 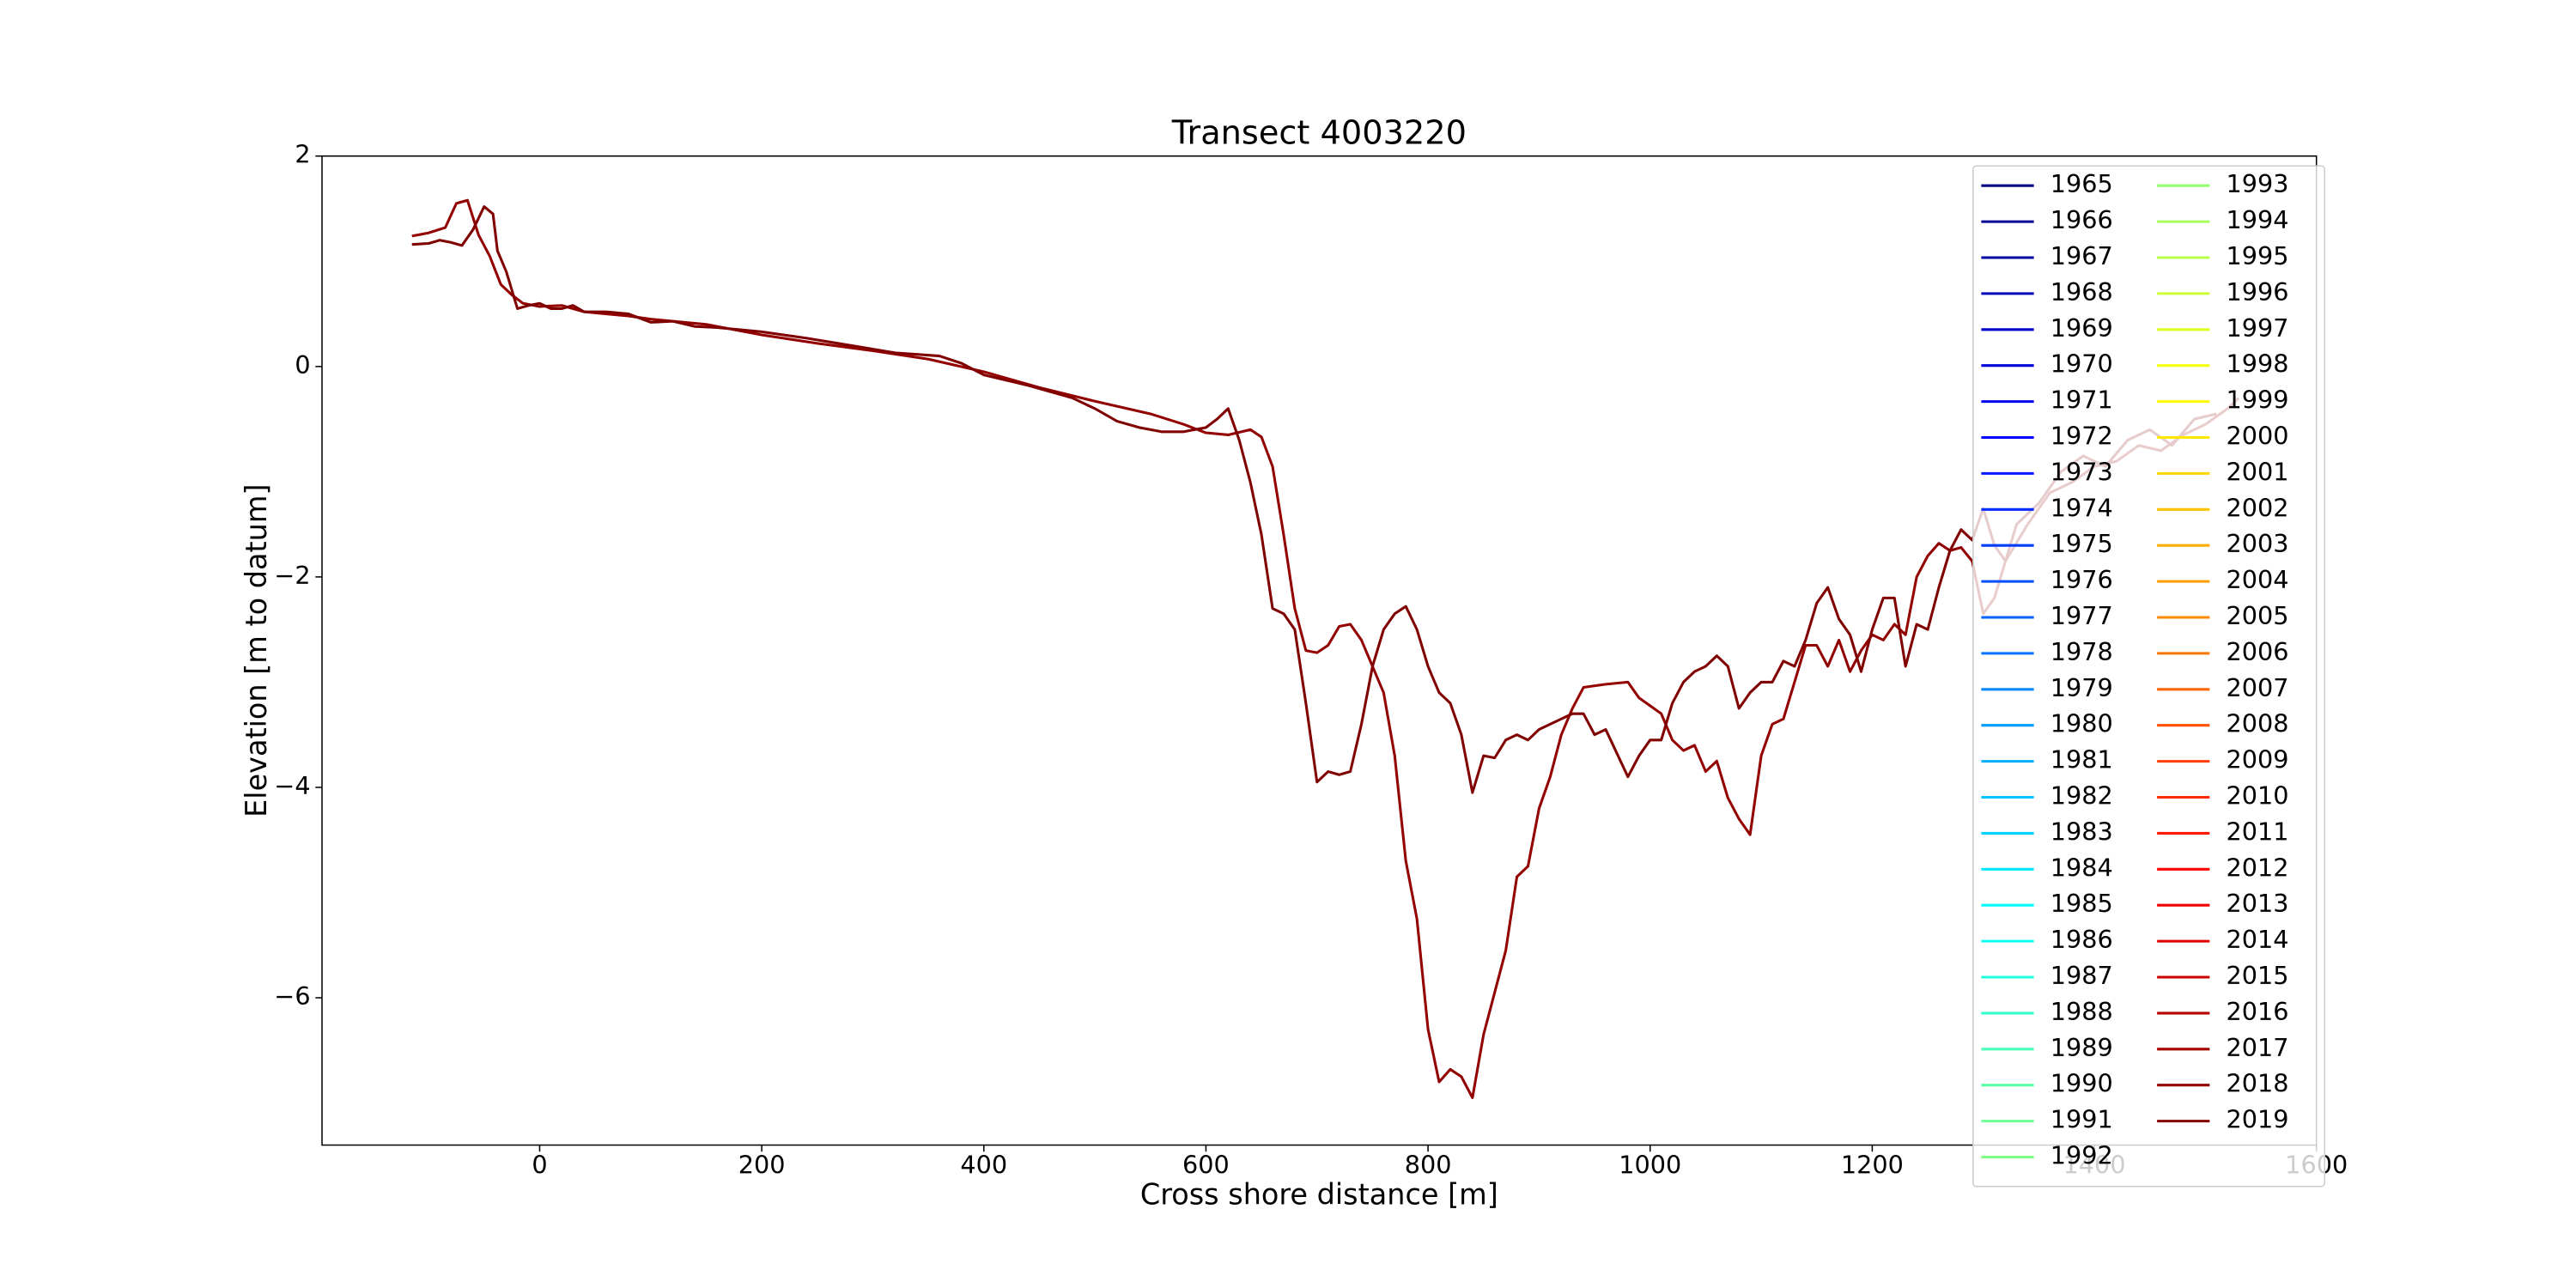 I want to click on legend-label: 1979, so click(x=2082, y=687).